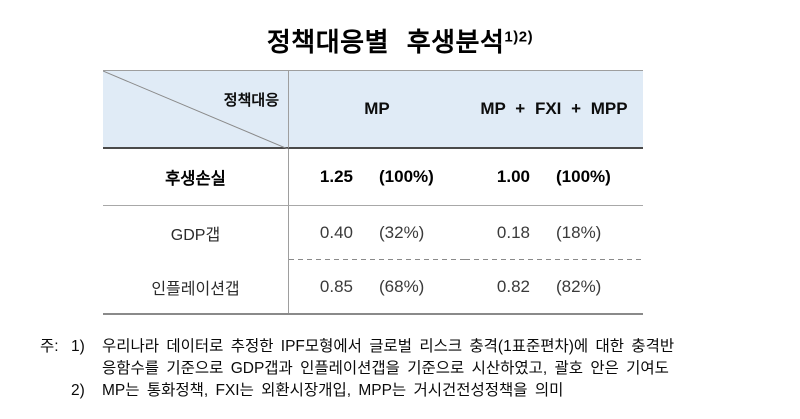 The image size is (800, 419). What do you see at coordinates (251, 100) in the screenshot?
I see `corner-label: 정책대응` at bounding box center [251, 100].